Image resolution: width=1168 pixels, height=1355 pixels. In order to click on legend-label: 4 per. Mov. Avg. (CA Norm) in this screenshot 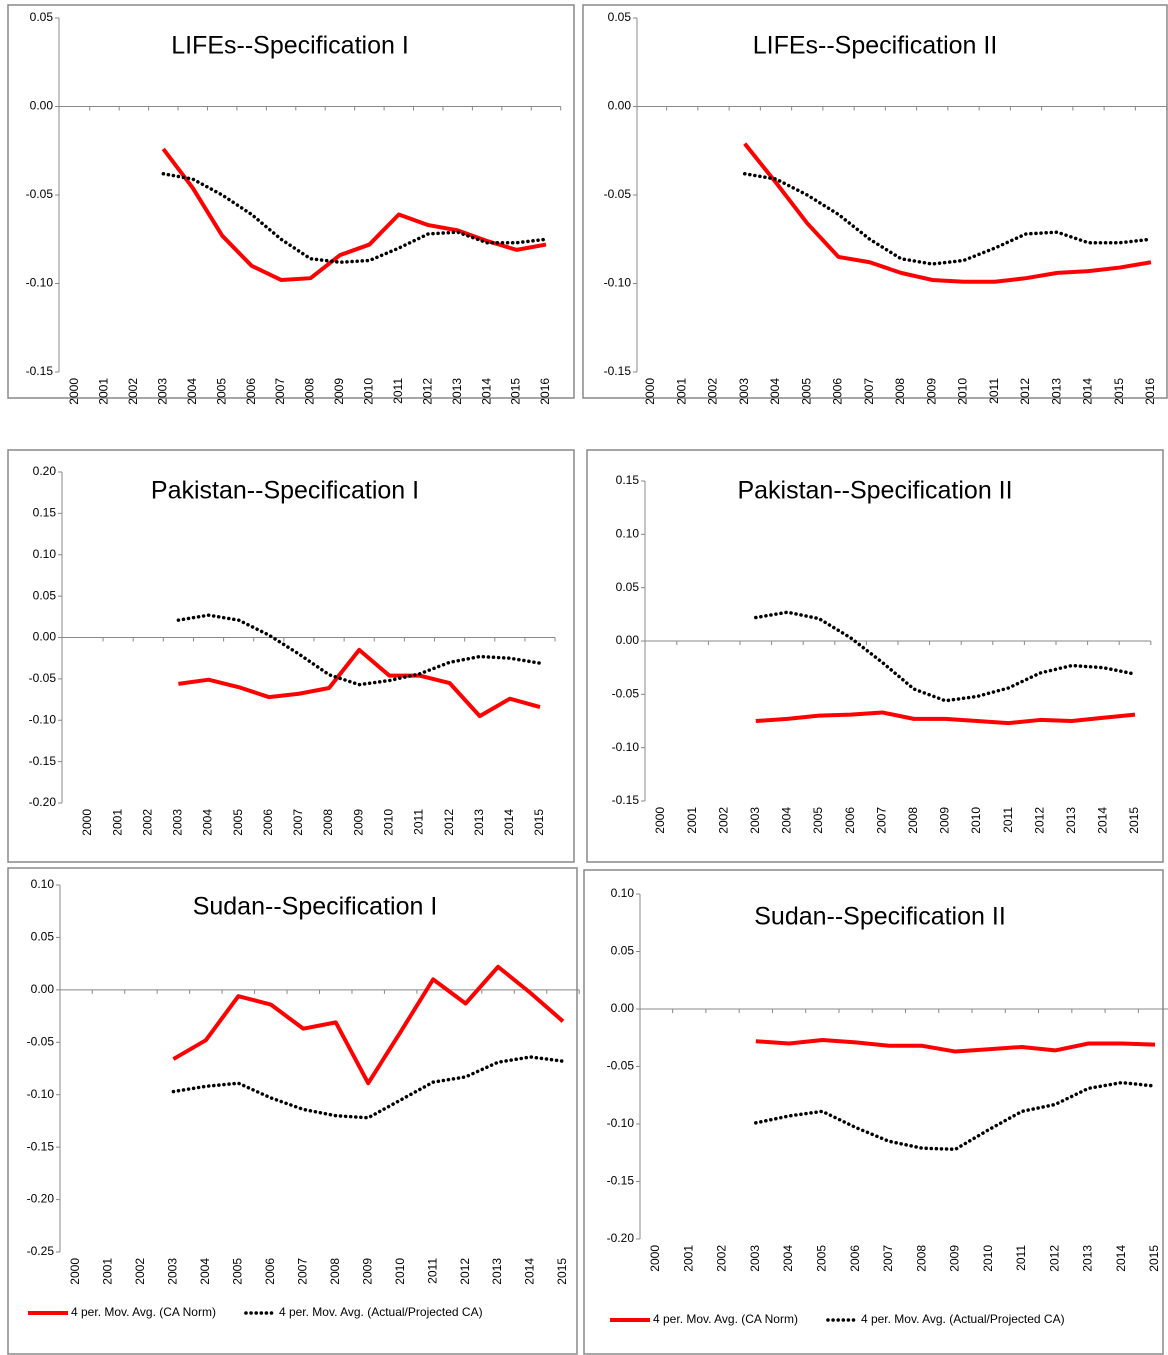, I will do `click(143, 1312)`.